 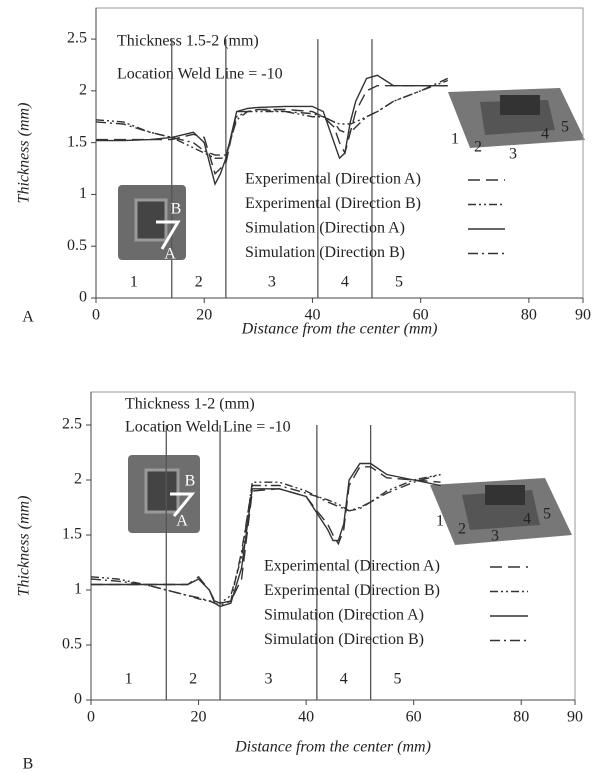 I want to click on annotation: Thickness 1.5-2 (mm), so click(x=188, y=41).